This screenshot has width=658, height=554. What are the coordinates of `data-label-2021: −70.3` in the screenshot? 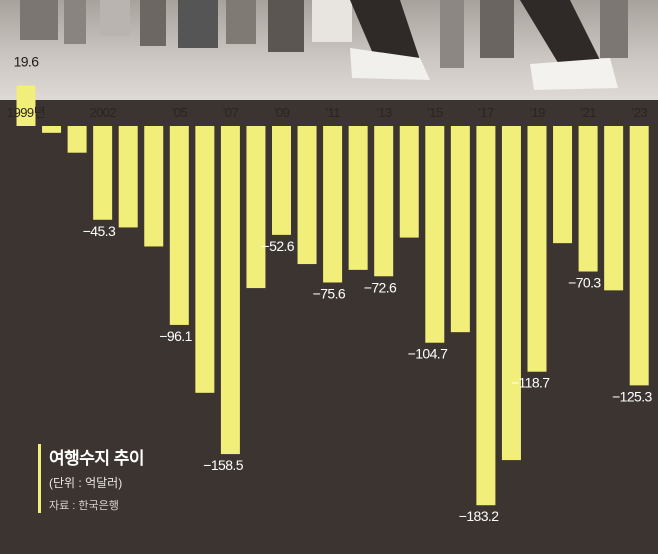 It's located at (584, 283).